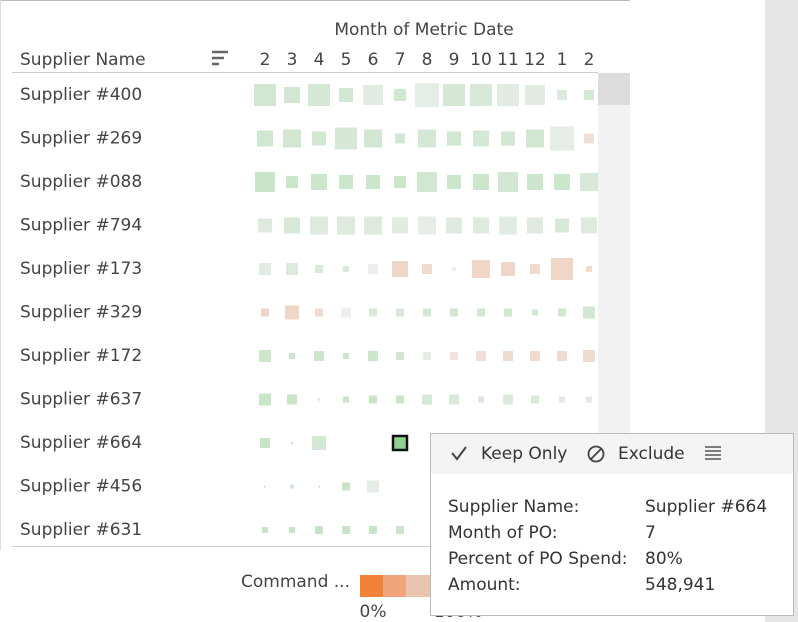 The width and height of the screenshot is (798, 622). Describe the element at coordinates (614, 89) in the screenshot. I see `view-scroll-thumb` at that location.